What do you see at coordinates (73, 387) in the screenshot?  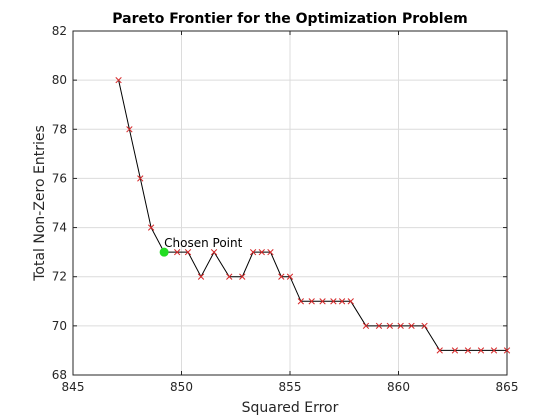 I see `x-tick-label: 845` at bounding box center [73, 387].